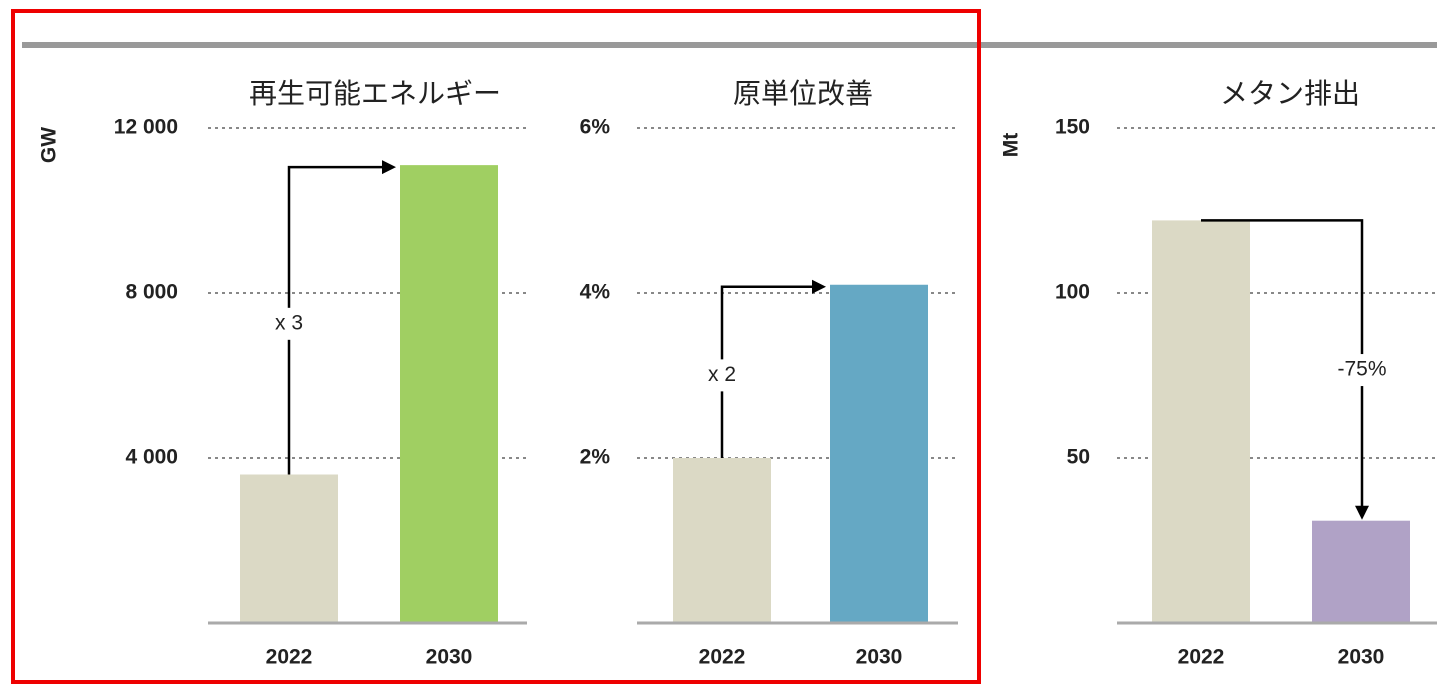  I want to click on annotation: x 3, so click(289, 322).